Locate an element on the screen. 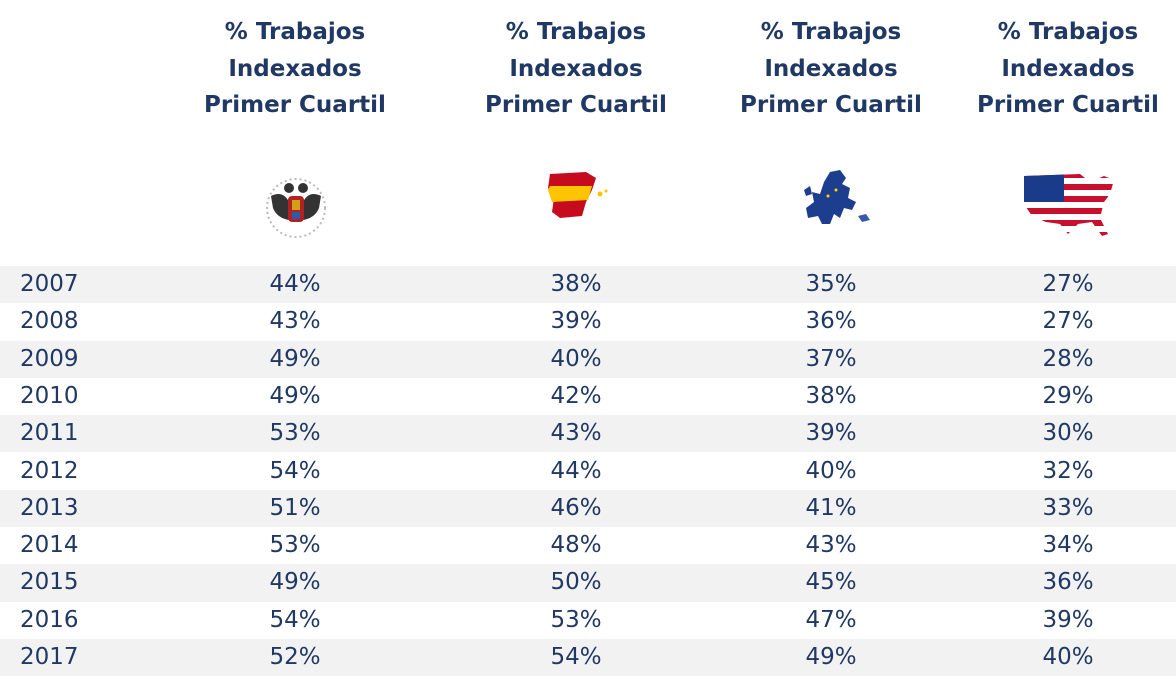  table-row: 2014 53% 48% 43% 34% is located at coordinates (588, 545).